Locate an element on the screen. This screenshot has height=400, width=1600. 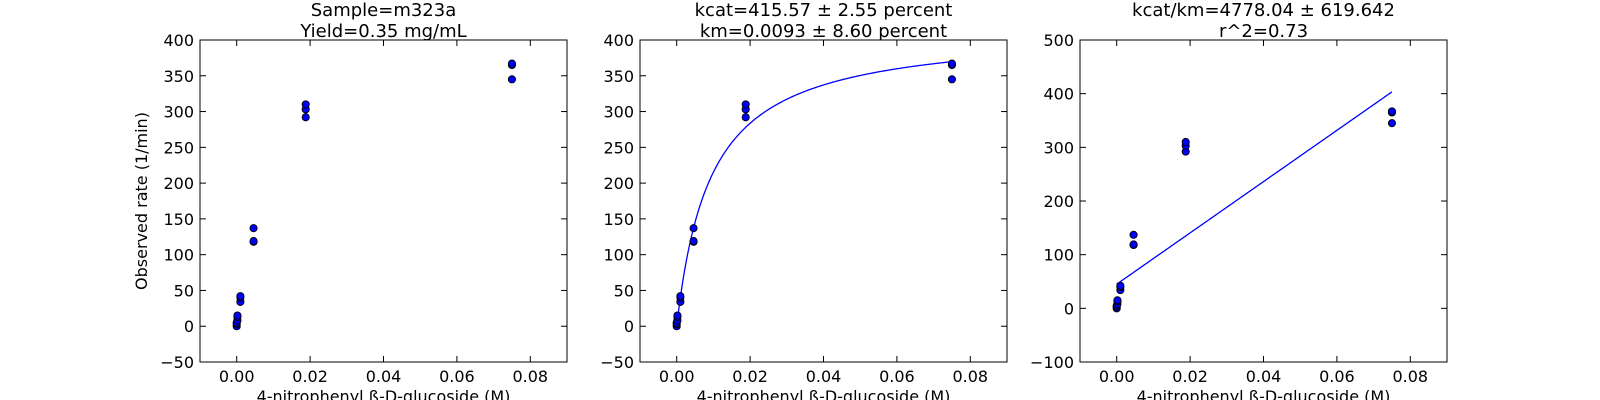
y-tick-label: −100 is located at coordinates (1052, 362).